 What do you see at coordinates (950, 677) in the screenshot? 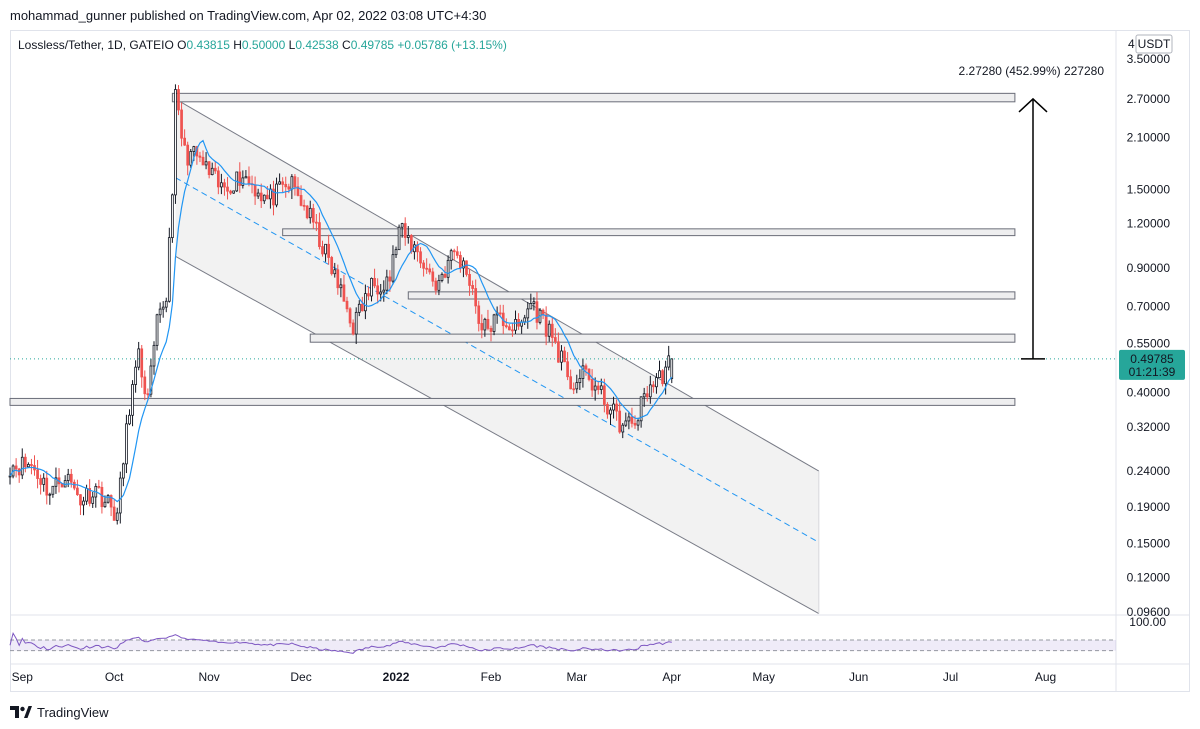
I see `time-tick-label: Jul` at bounding box center [950, 677].